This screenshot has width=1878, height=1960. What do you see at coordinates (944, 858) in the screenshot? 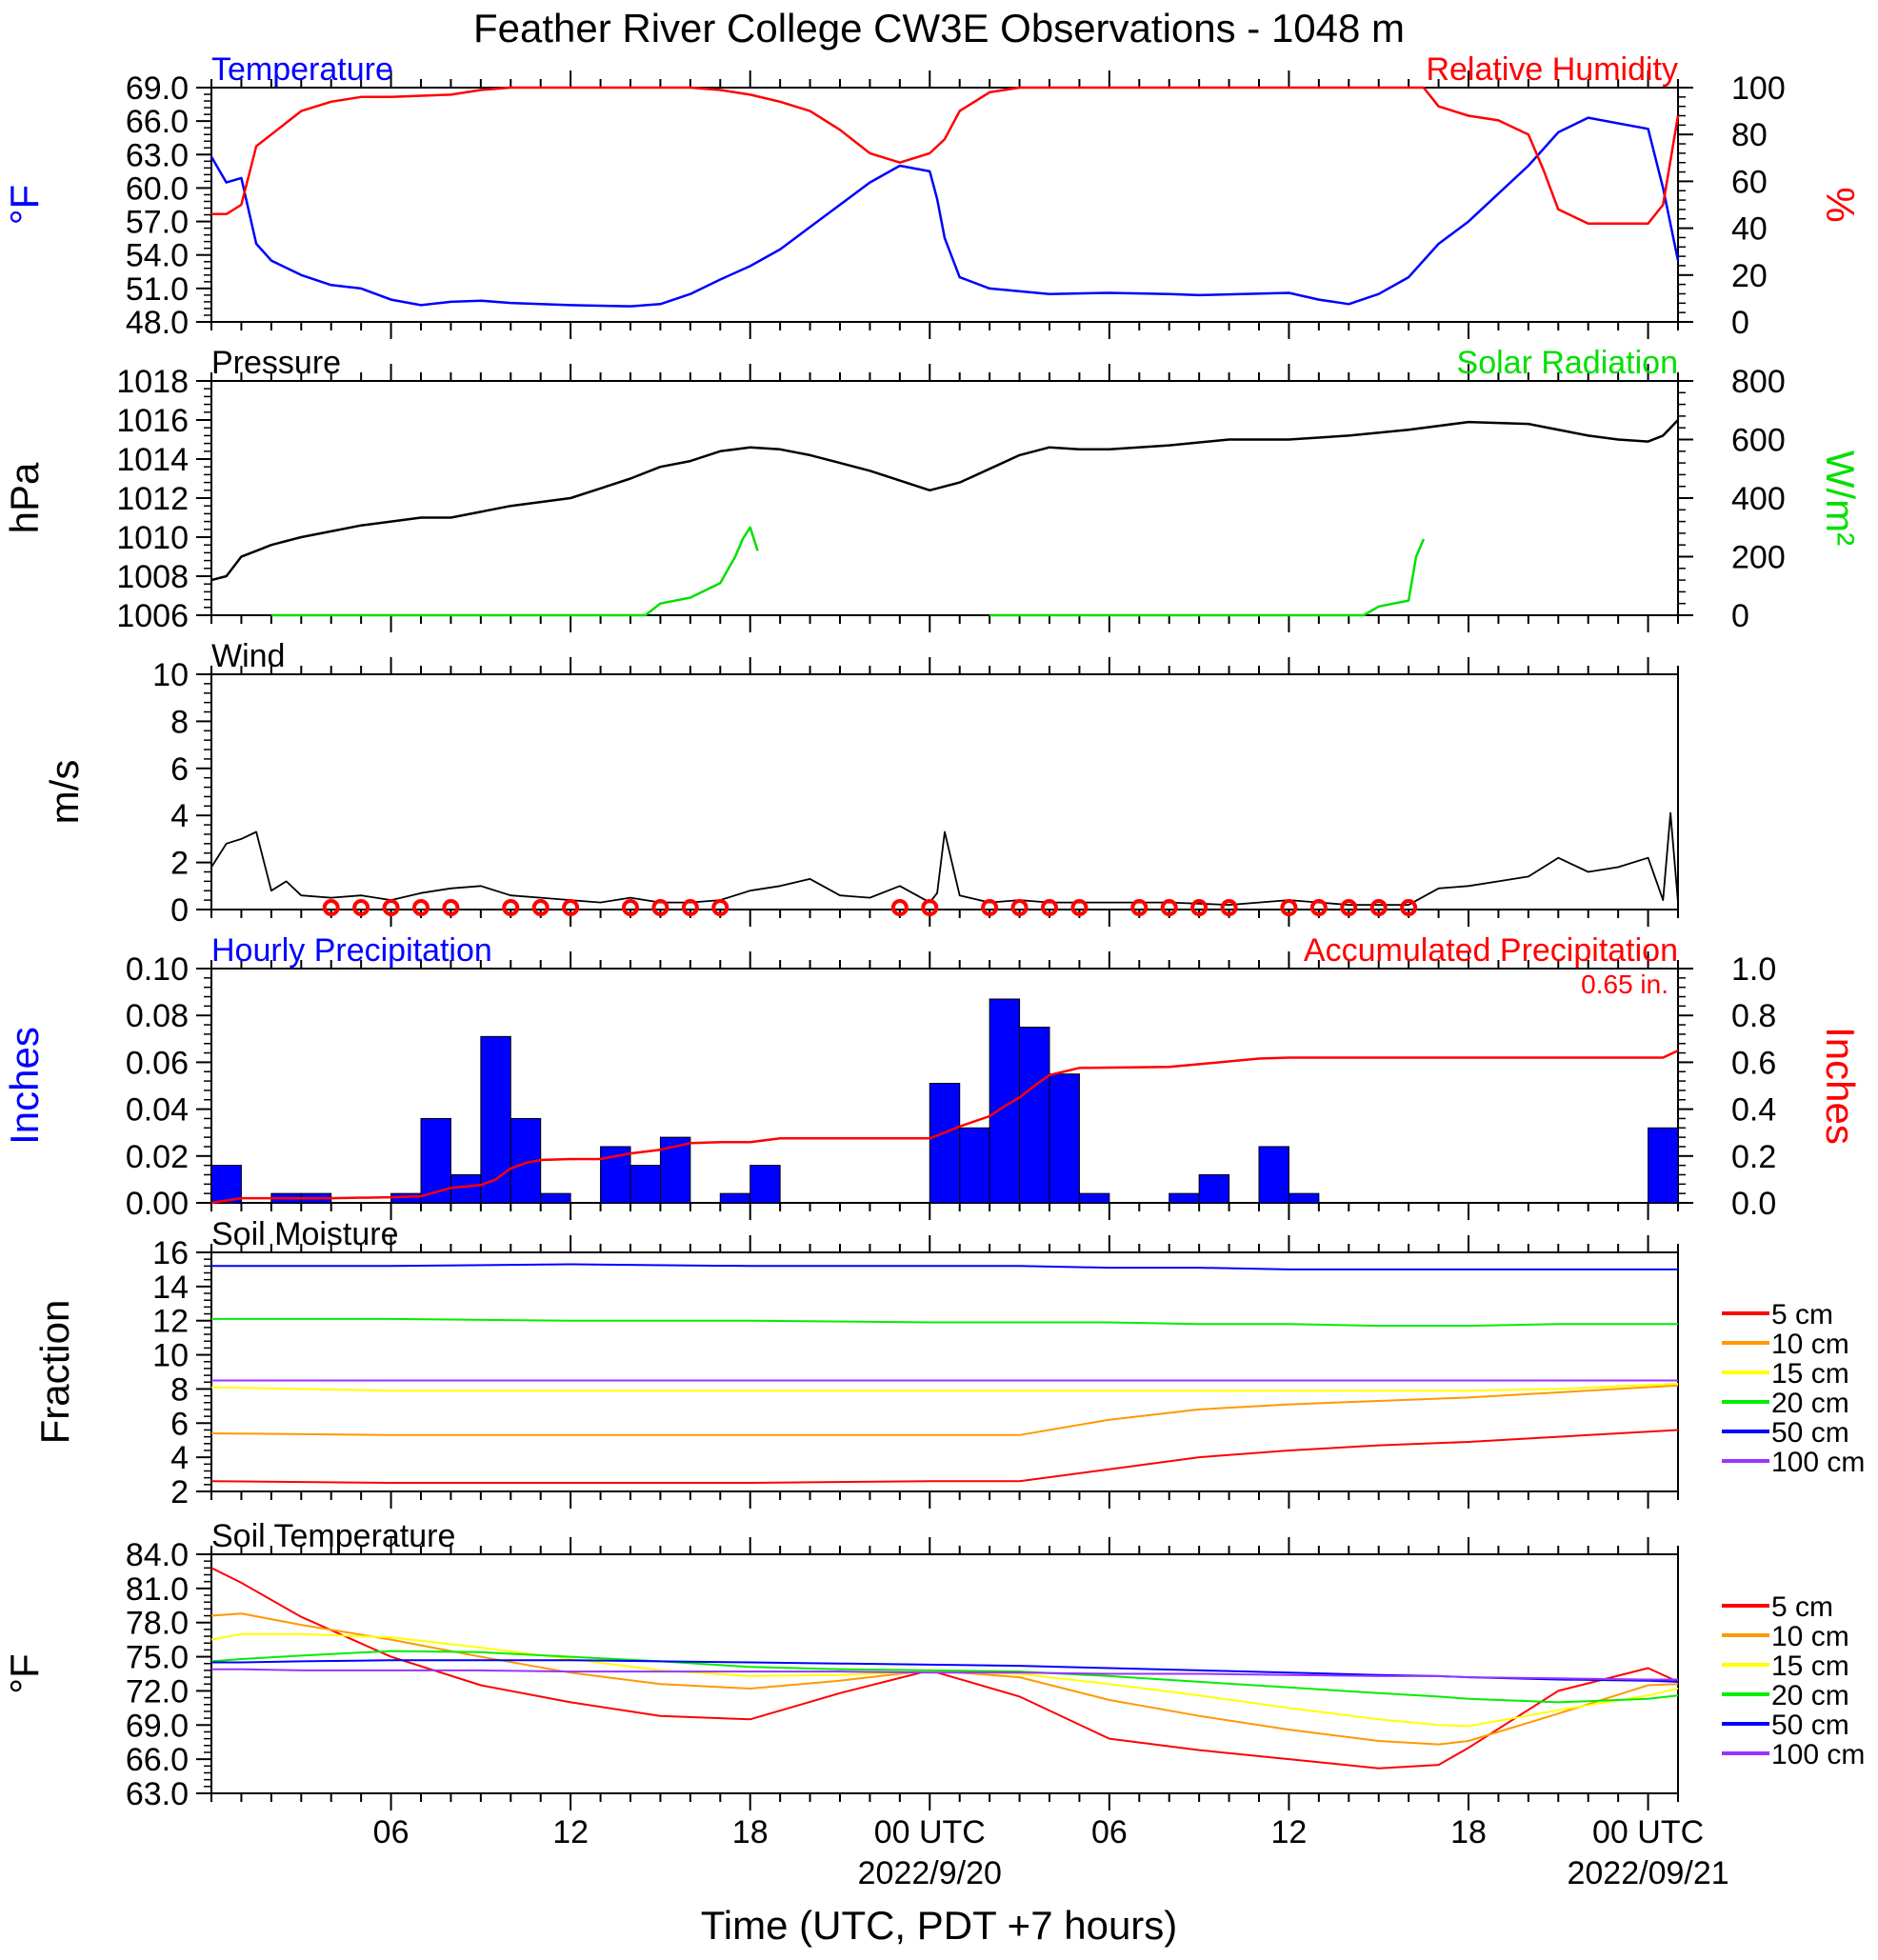
I see `wind-speed-line` at bounding box center [944, 858].